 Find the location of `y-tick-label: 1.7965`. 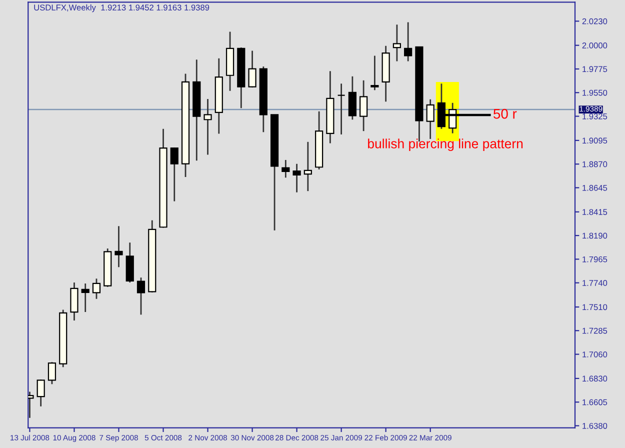

y-tick-label: 1.7965 is located at coordinates (595, 259).